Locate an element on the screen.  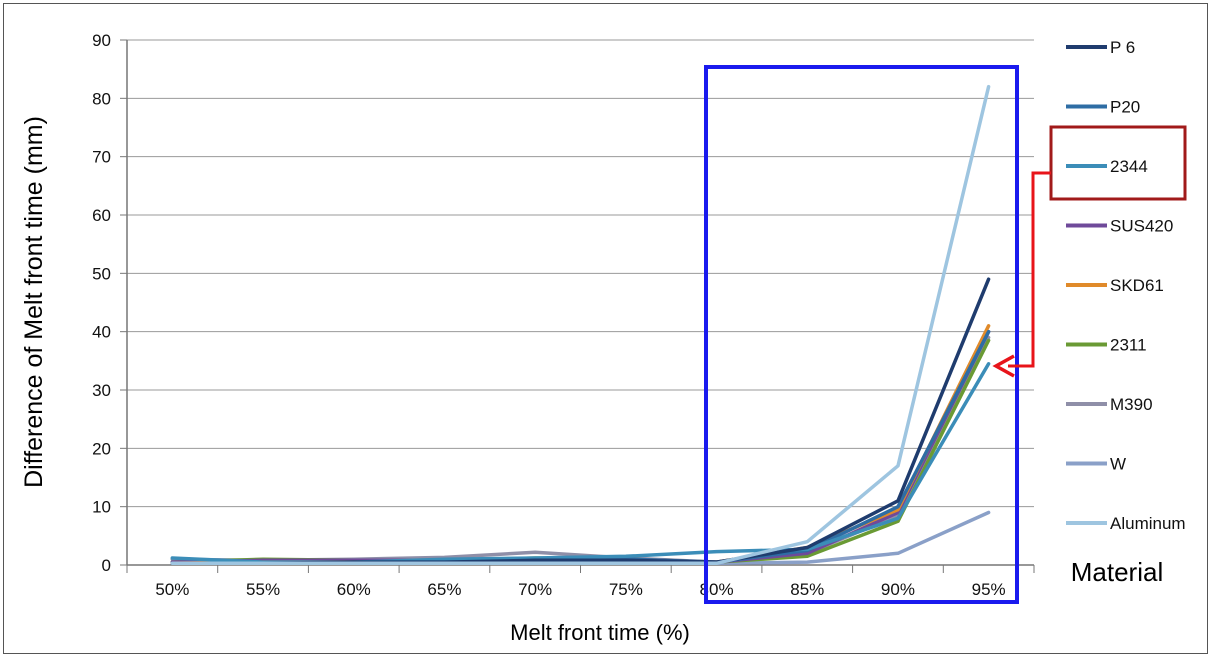
legend-label: M390 is located at coordinates (1131, 404).